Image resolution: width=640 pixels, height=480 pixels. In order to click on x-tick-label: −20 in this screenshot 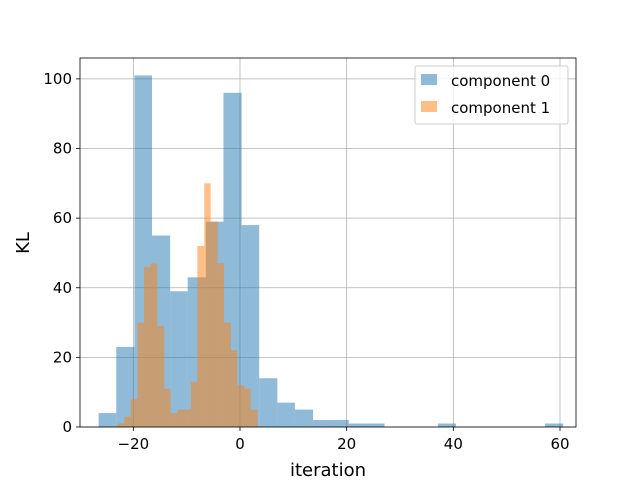, I will do `click(134, 444)`.